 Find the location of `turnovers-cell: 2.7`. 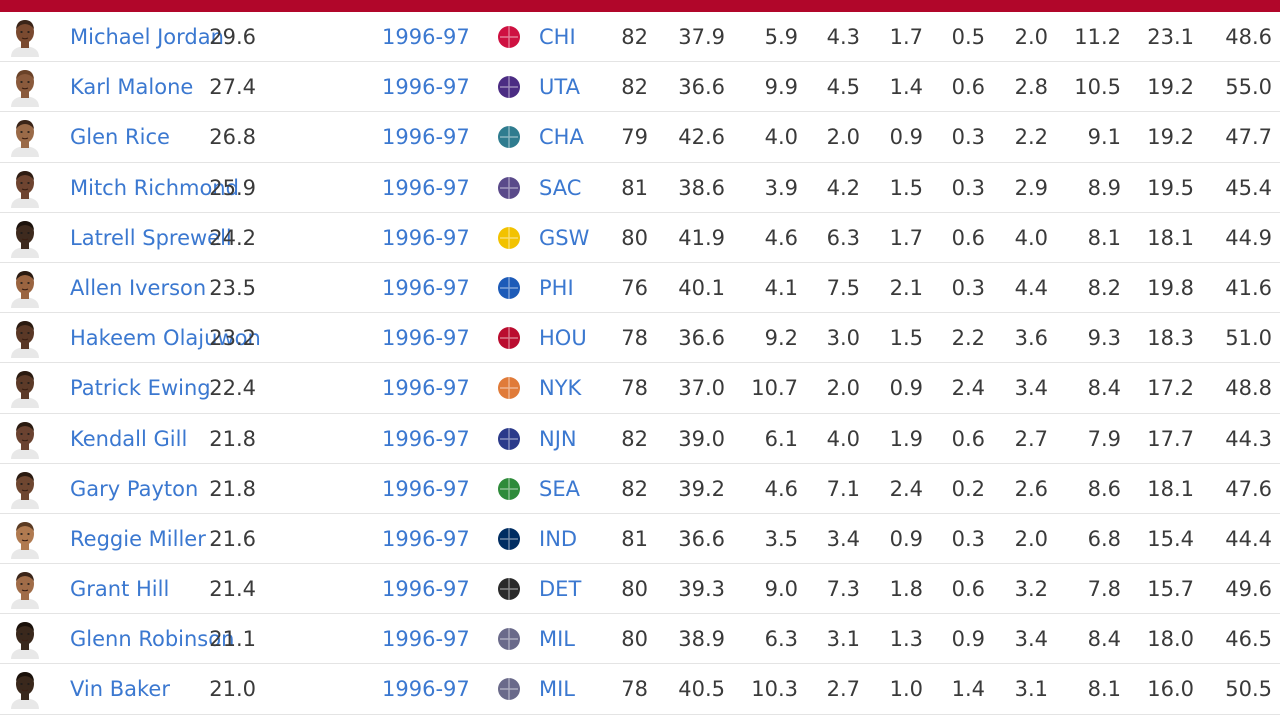

turnovers-cell: 2.7 is located at coordinates (1031, 438).